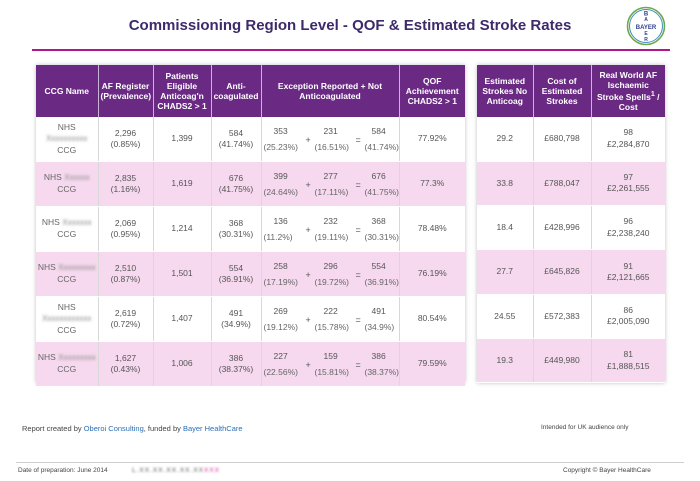 This screenshot has width=700, height=481. What do you see at coordinates (281, 192) in the screenshot?
I see `exception-pct: (24.64%)` at bounding box center [281, 192].